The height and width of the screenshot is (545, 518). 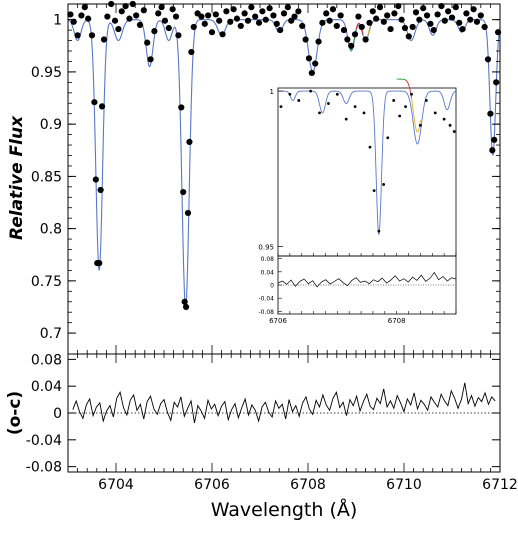 What do you see at coordinates (500, 485) in the screenshot?
I see `x-tick-label-4: 6712` at bounding box center [500, 485].